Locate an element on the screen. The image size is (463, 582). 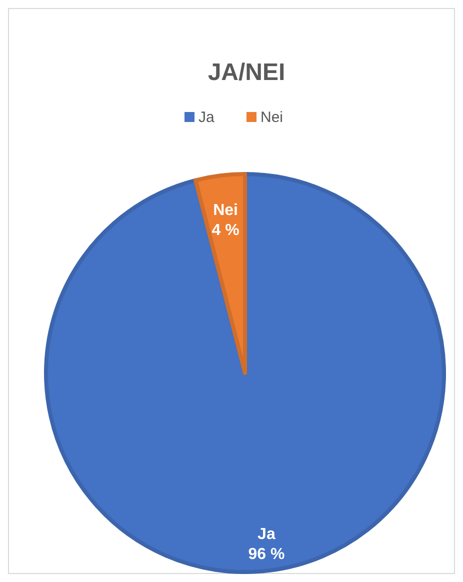
slice-label: Nei is located at coordinates (225, 211).